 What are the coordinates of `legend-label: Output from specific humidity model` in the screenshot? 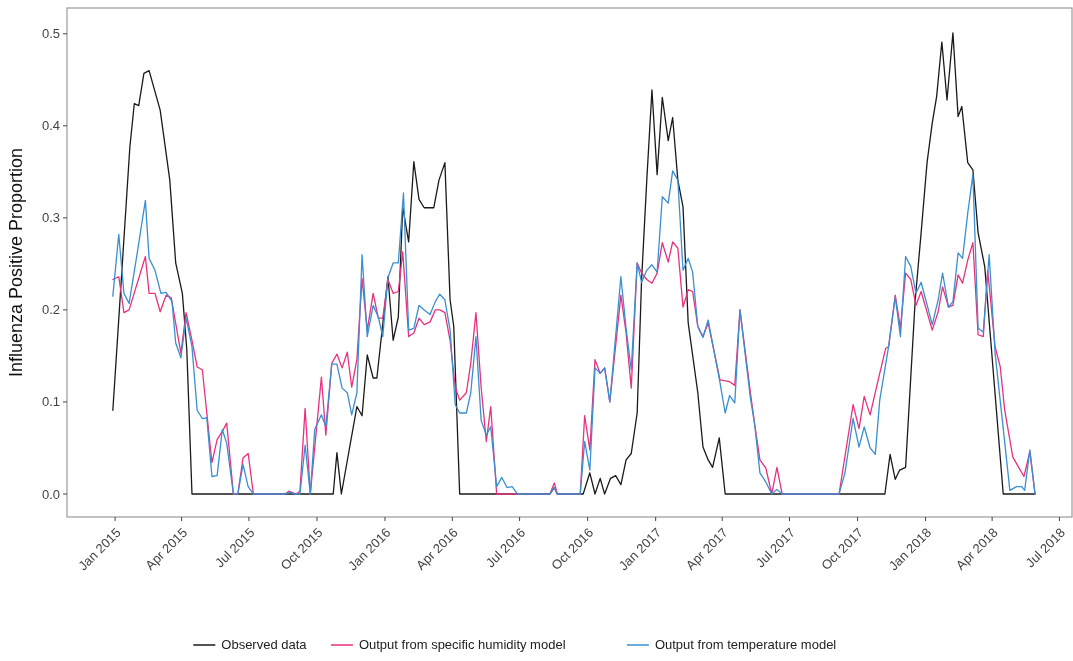 It's located at (462, 644).